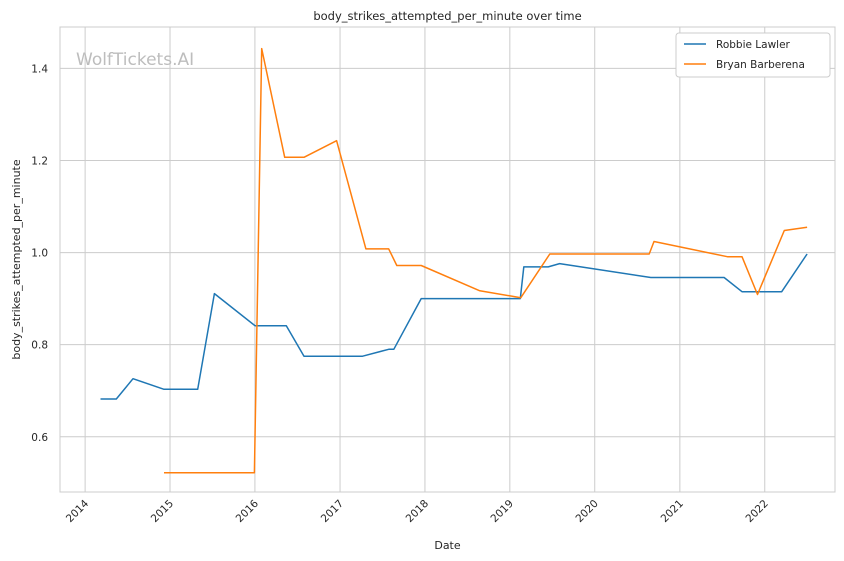  Describe the element at coordinates (39, 346) in the screenshot. I see `y-tick-label: 0.8` at that location.